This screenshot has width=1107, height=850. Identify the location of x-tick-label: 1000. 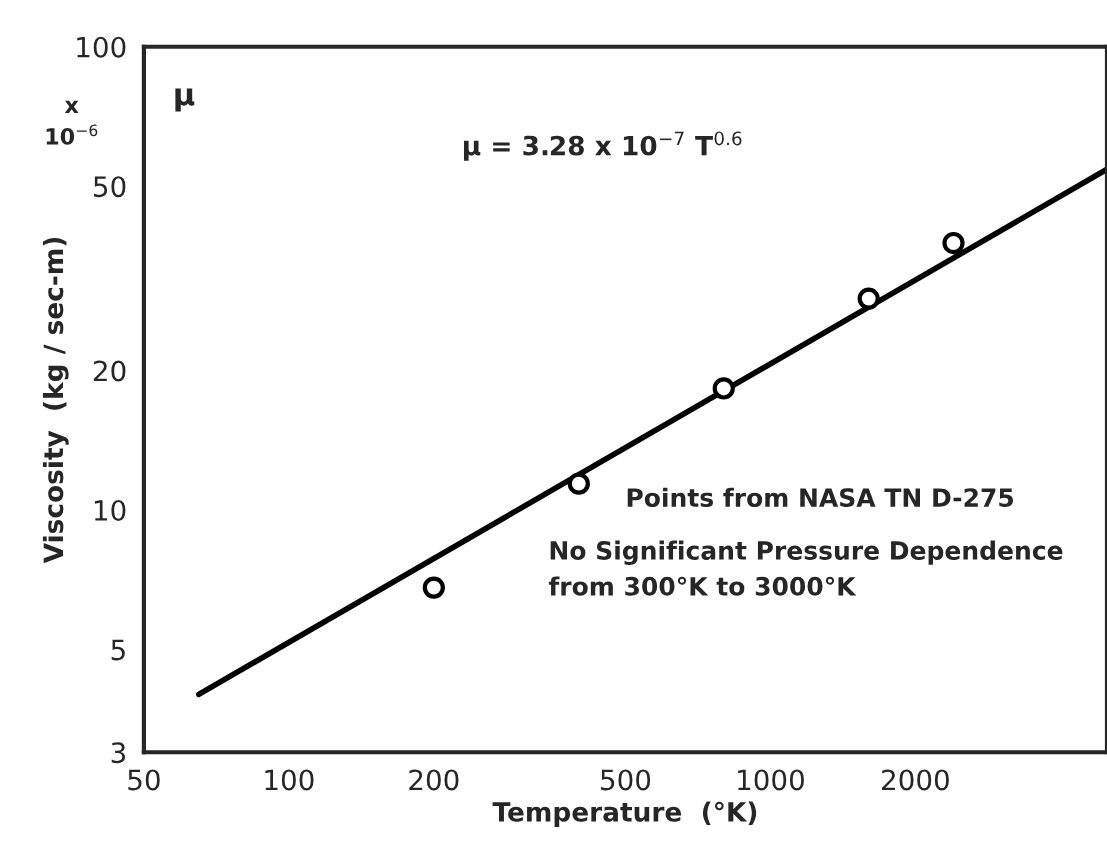
(771, 780).